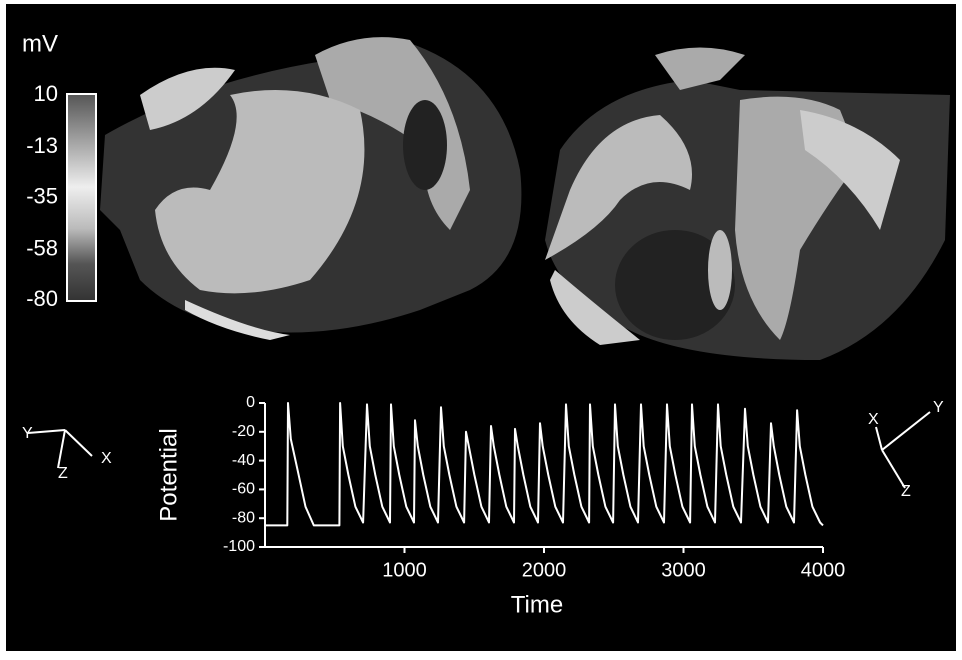  What do you see at coordinates (60, 449) in the screenshot?
I see `triad-left` at bounding box center [60, 449].